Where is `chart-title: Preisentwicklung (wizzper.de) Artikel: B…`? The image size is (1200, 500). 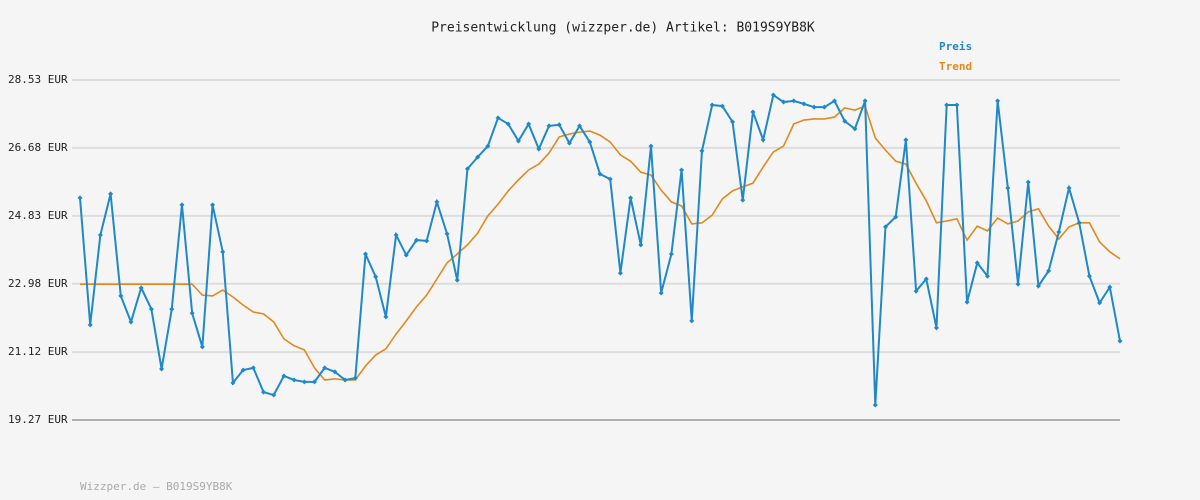 chart-title: Preisentwicklung (wizzper.de) Artikel: B… is located at coordinates (623, 28).